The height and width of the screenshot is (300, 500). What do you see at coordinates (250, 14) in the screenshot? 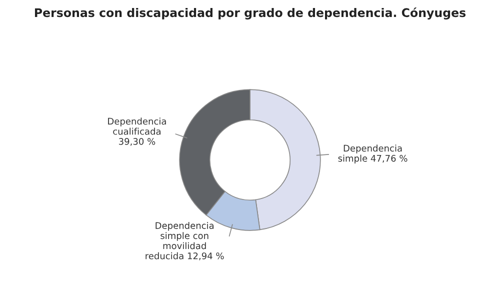
I see `chart-title: Personas con discapacidad por grado de dependencia. Cónyuges` at bounding box center [250, 14].